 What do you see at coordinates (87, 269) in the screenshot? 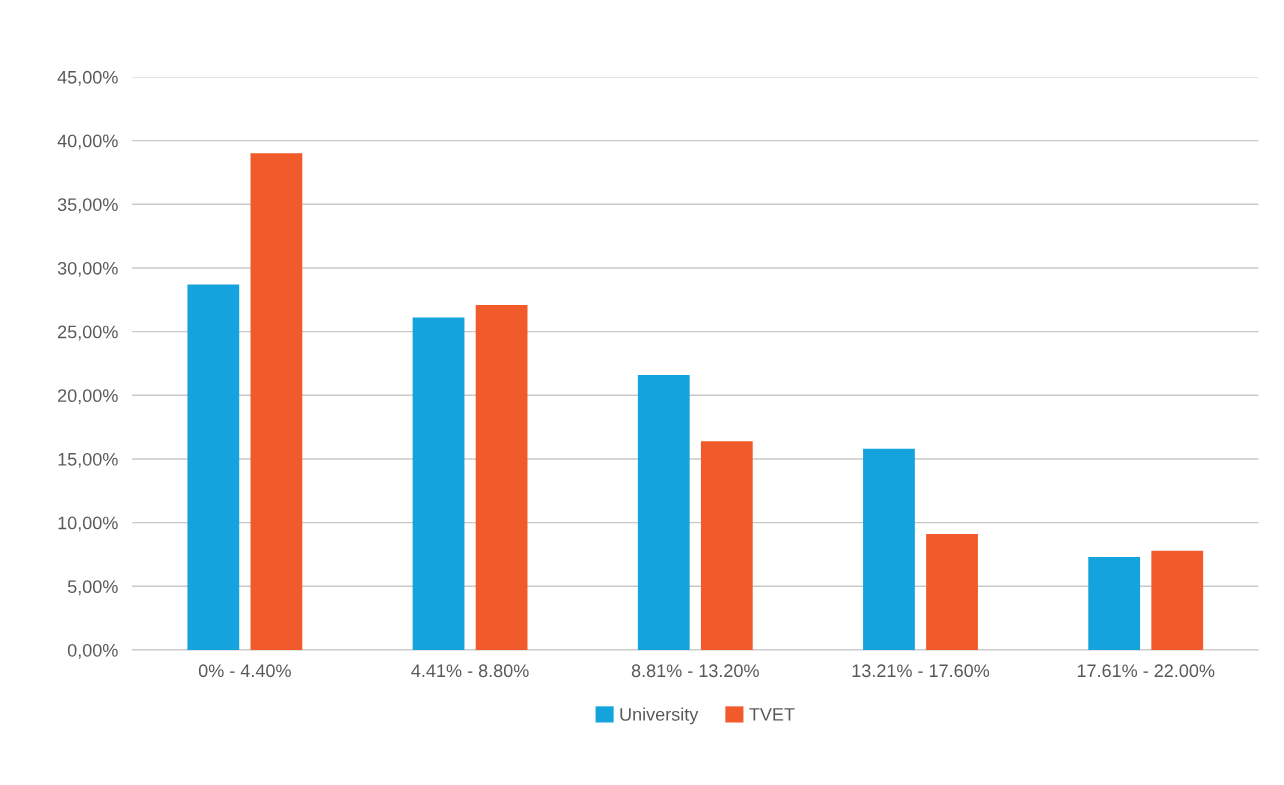
I see `y-tick-label: 30,00%` at bounding box center [87, 269].